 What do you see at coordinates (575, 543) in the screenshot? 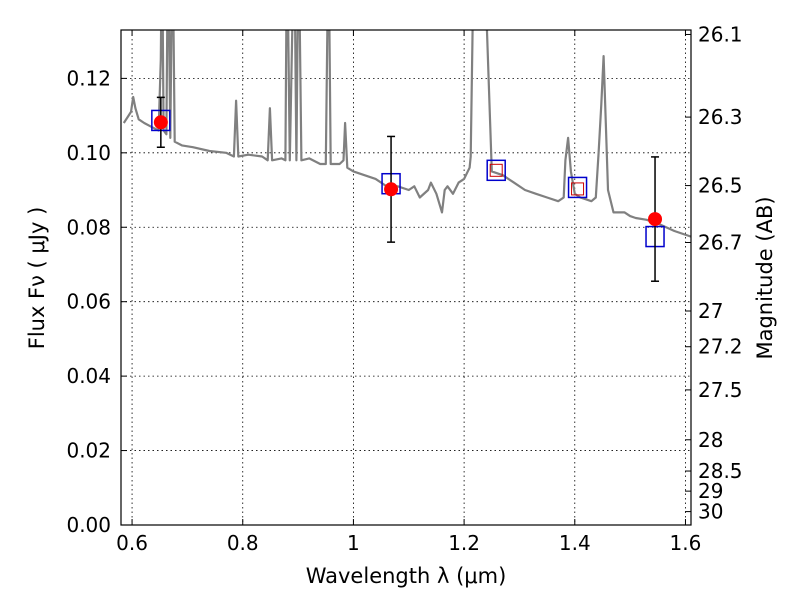
I see `x-tick-label: 1.4` at bounding box center [575, 543].